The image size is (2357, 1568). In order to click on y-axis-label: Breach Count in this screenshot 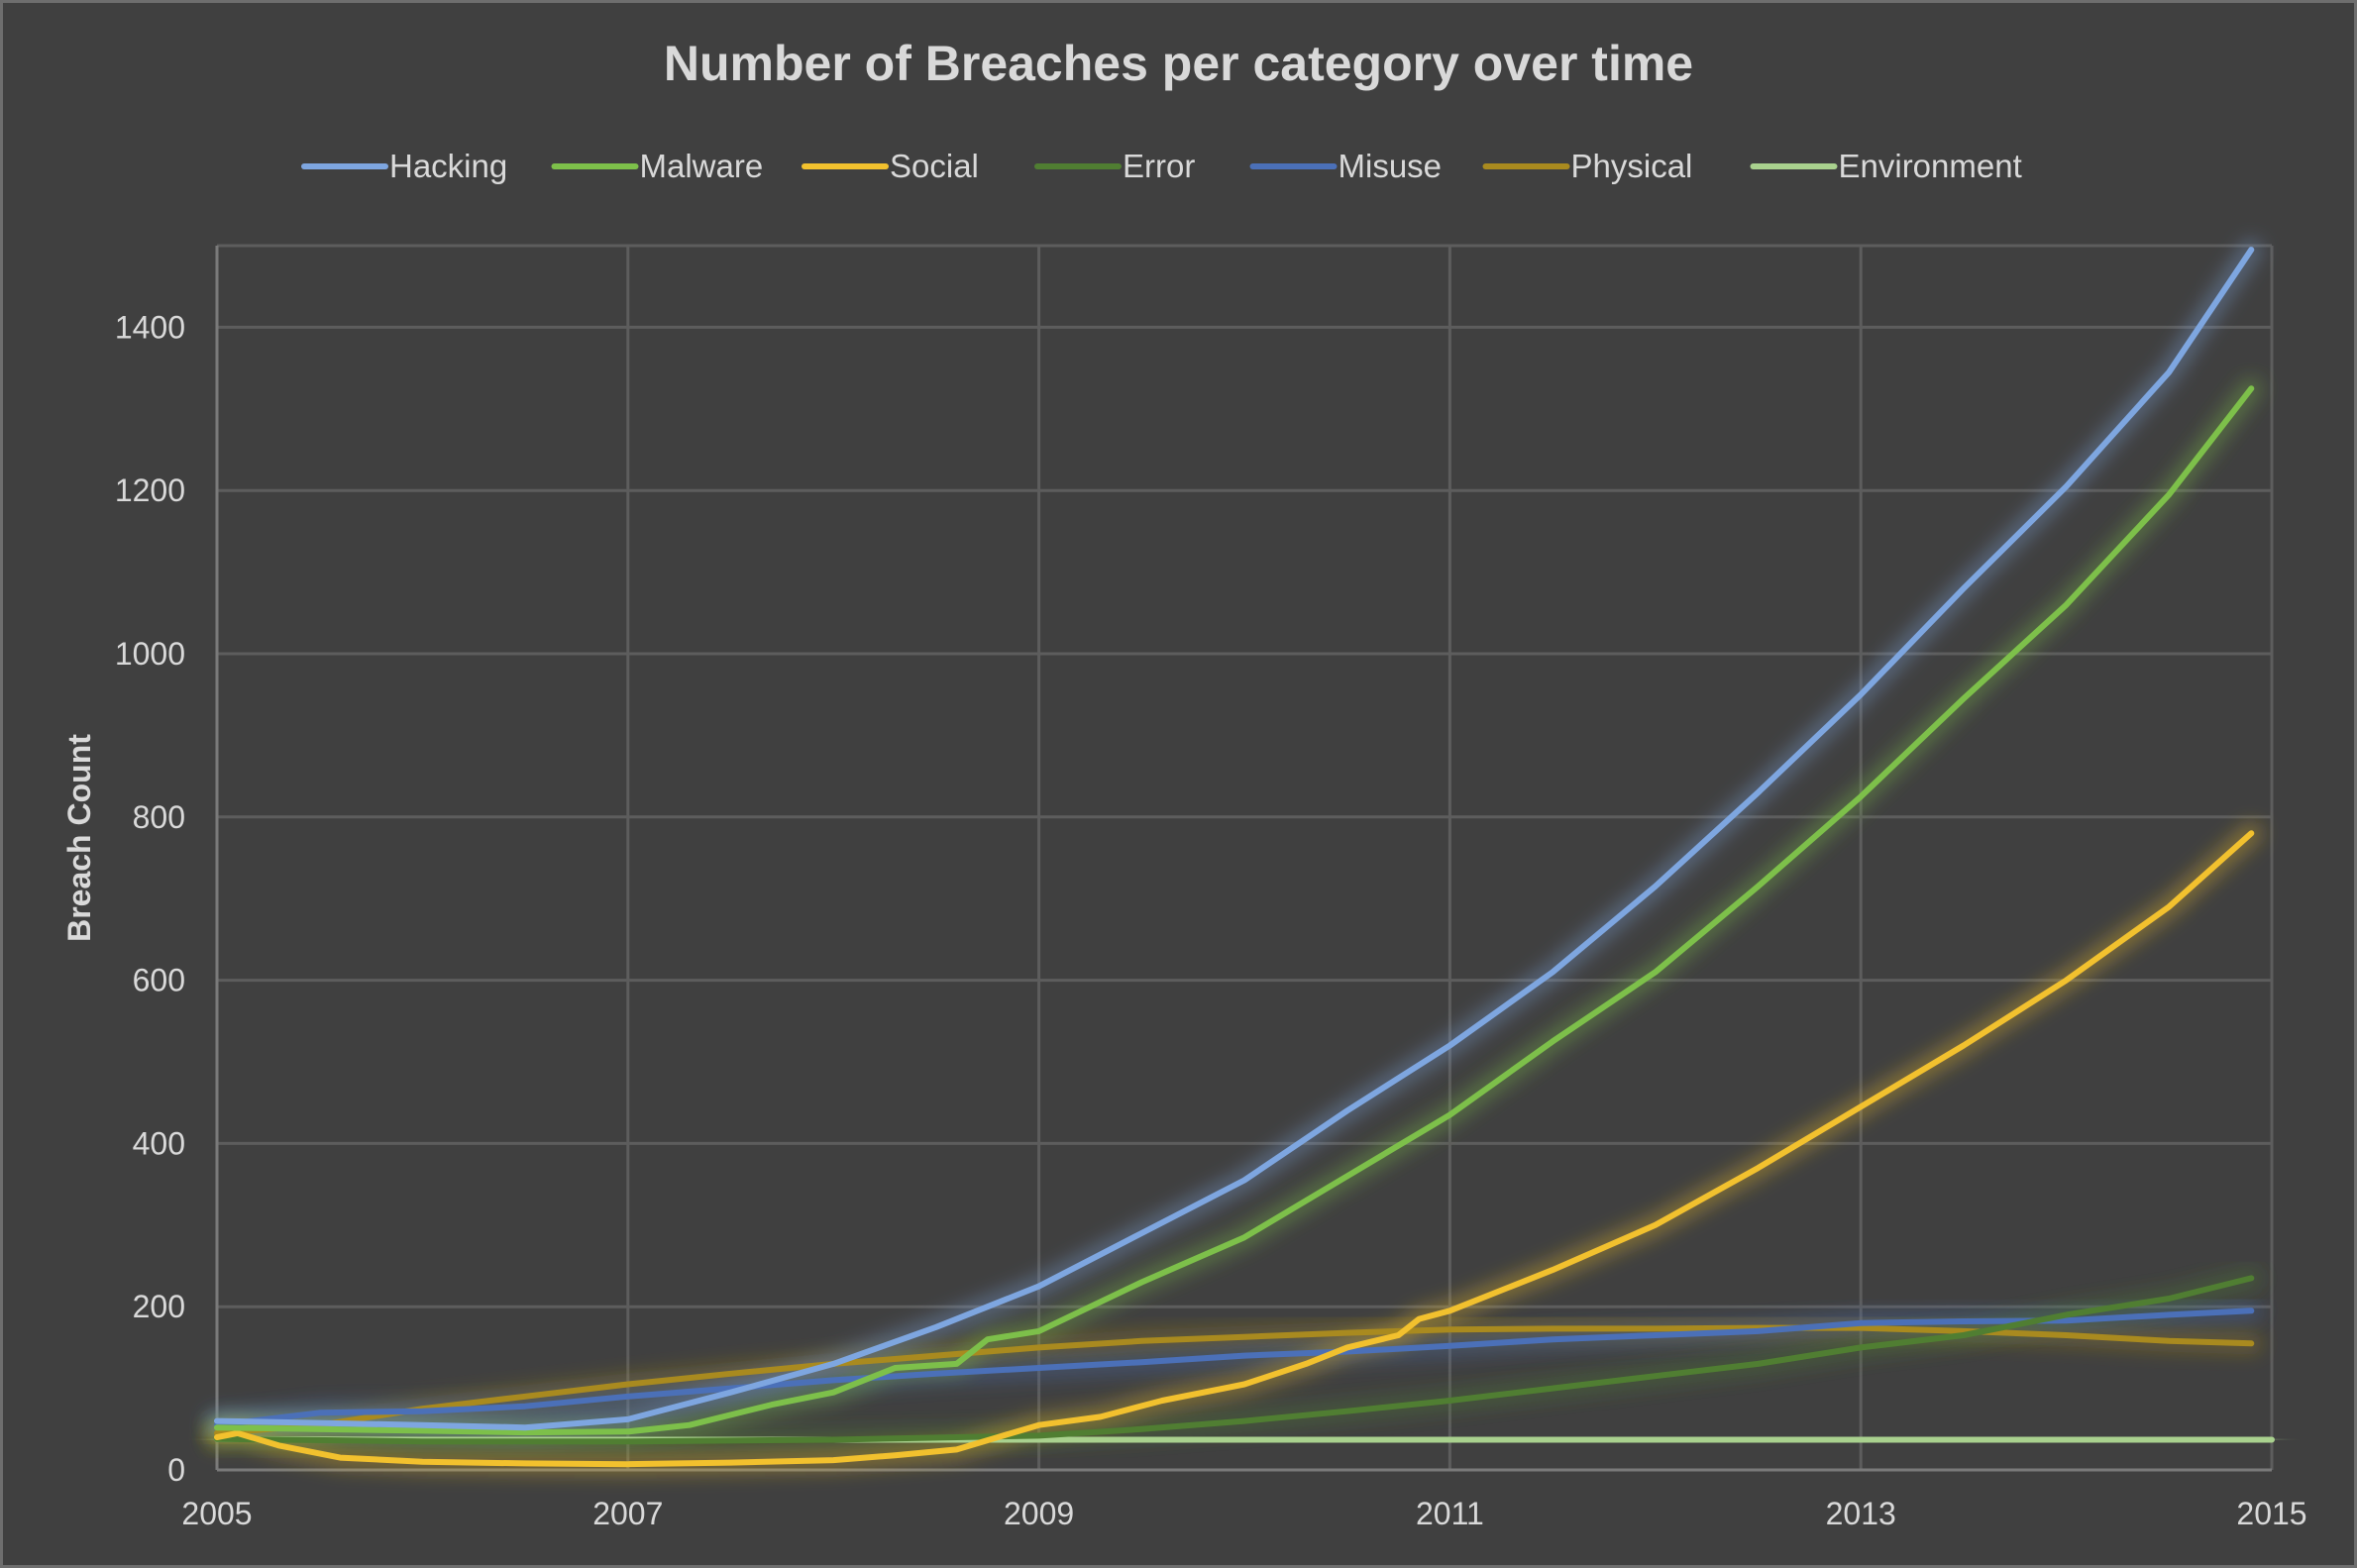, I will do `click(79, 838)`.